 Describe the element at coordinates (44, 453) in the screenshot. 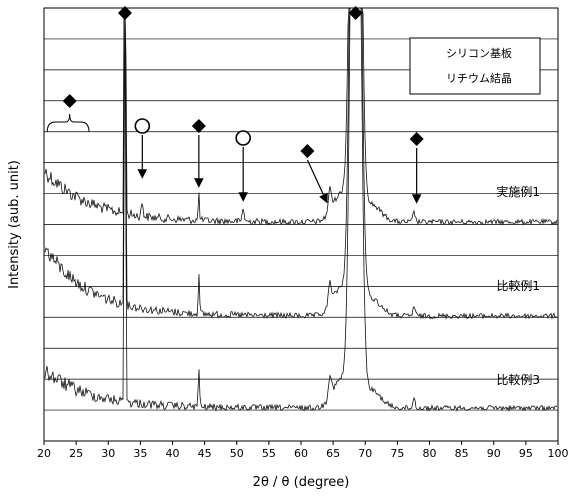

I see `x-tick-label: 20` at that location.